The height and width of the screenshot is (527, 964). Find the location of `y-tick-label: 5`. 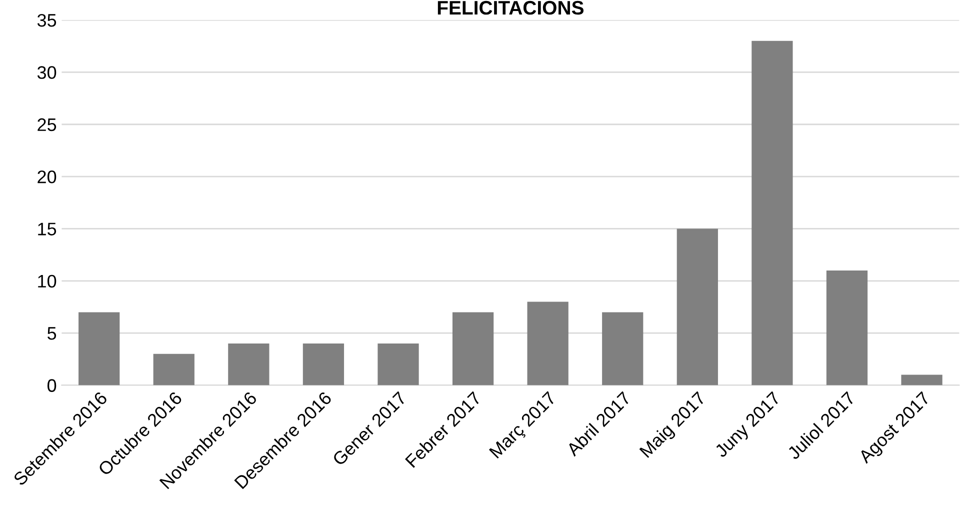

y-tick-label: 5 is located at coordinates (52, 333).